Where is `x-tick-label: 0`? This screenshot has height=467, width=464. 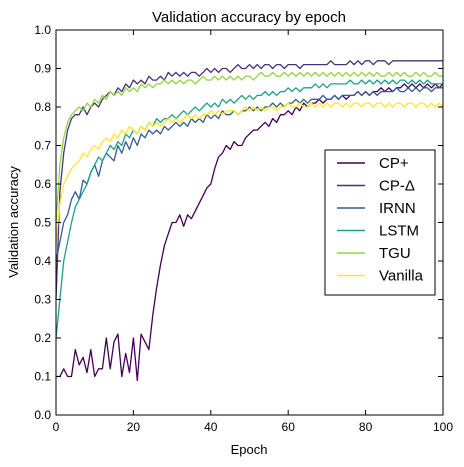 x-tick-label: 0 is located at coordinates (56, 427).